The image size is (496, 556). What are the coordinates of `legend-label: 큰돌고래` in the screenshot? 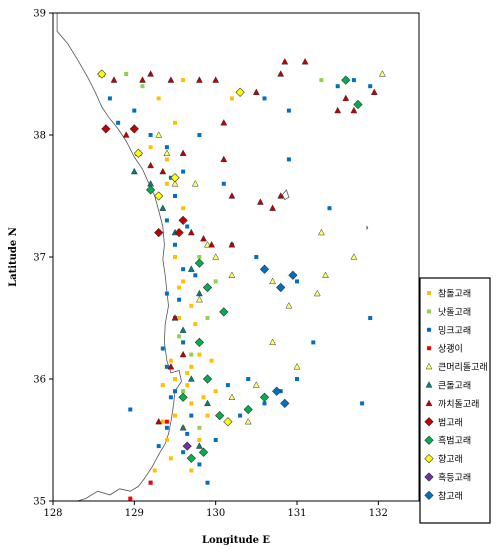 It's located at (454, 386).